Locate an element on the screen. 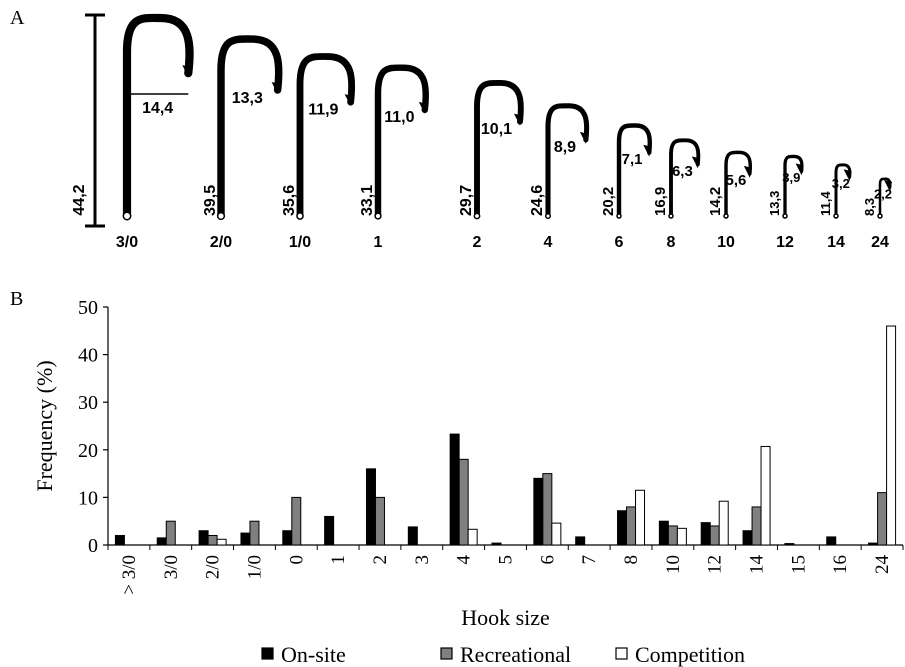  hook-gap-label: 6,3 is located at coordinates (682, 171).